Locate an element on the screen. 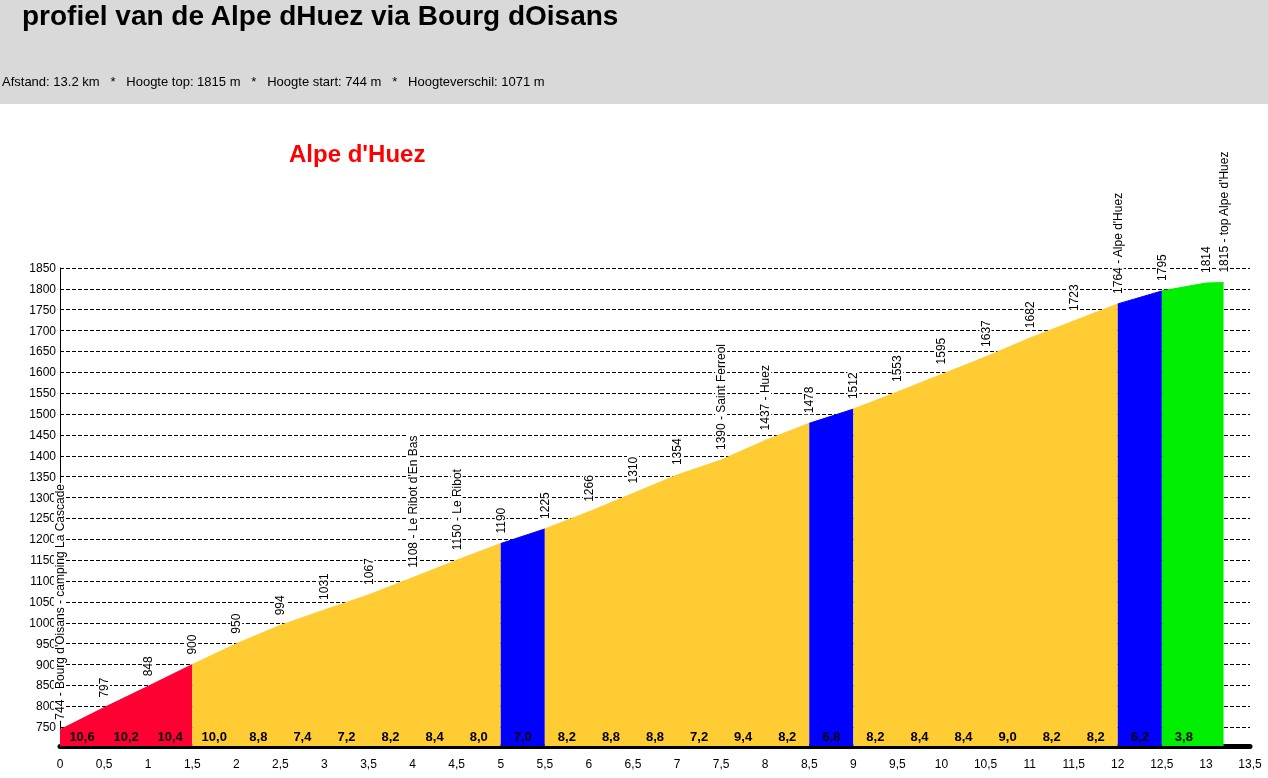 The image size is (1268, 778). annotation: 3,8 is located at coordinates (1183, 736).